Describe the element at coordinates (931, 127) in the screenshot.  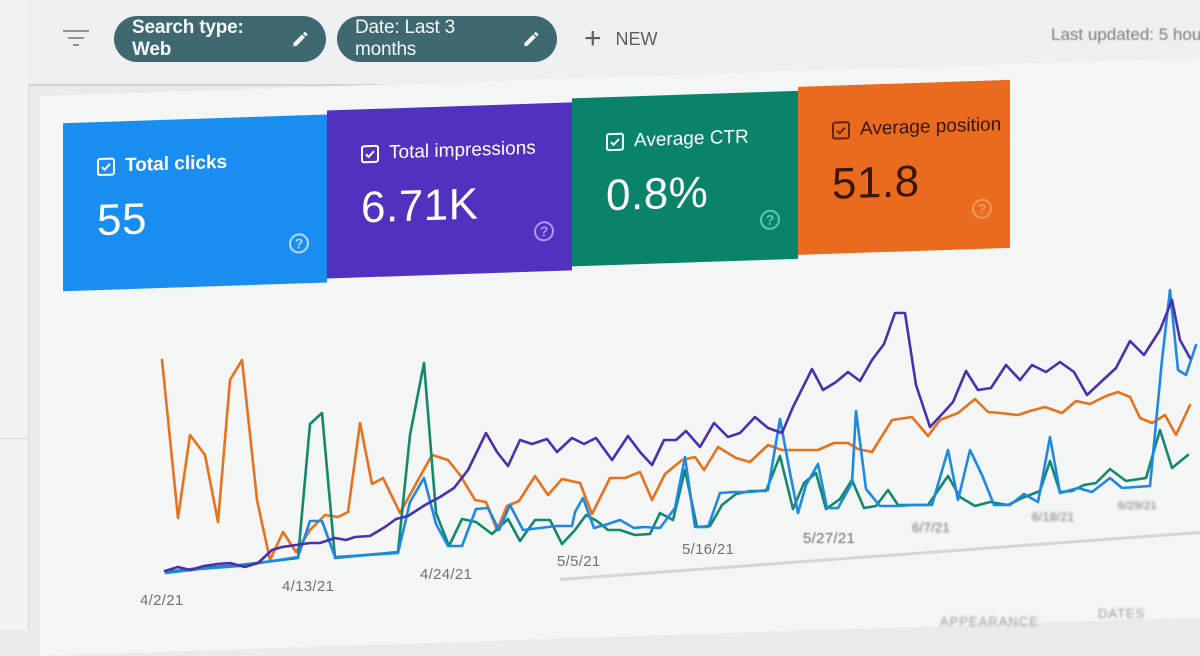
I see `metric-label: Average position` at that location.